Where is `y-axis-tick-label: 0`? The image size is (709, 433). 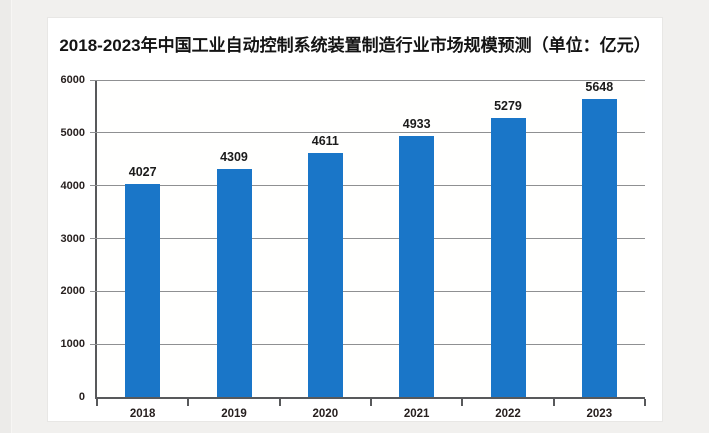
y-axis-tick-label: 0 is located at coordinates (81, 397).